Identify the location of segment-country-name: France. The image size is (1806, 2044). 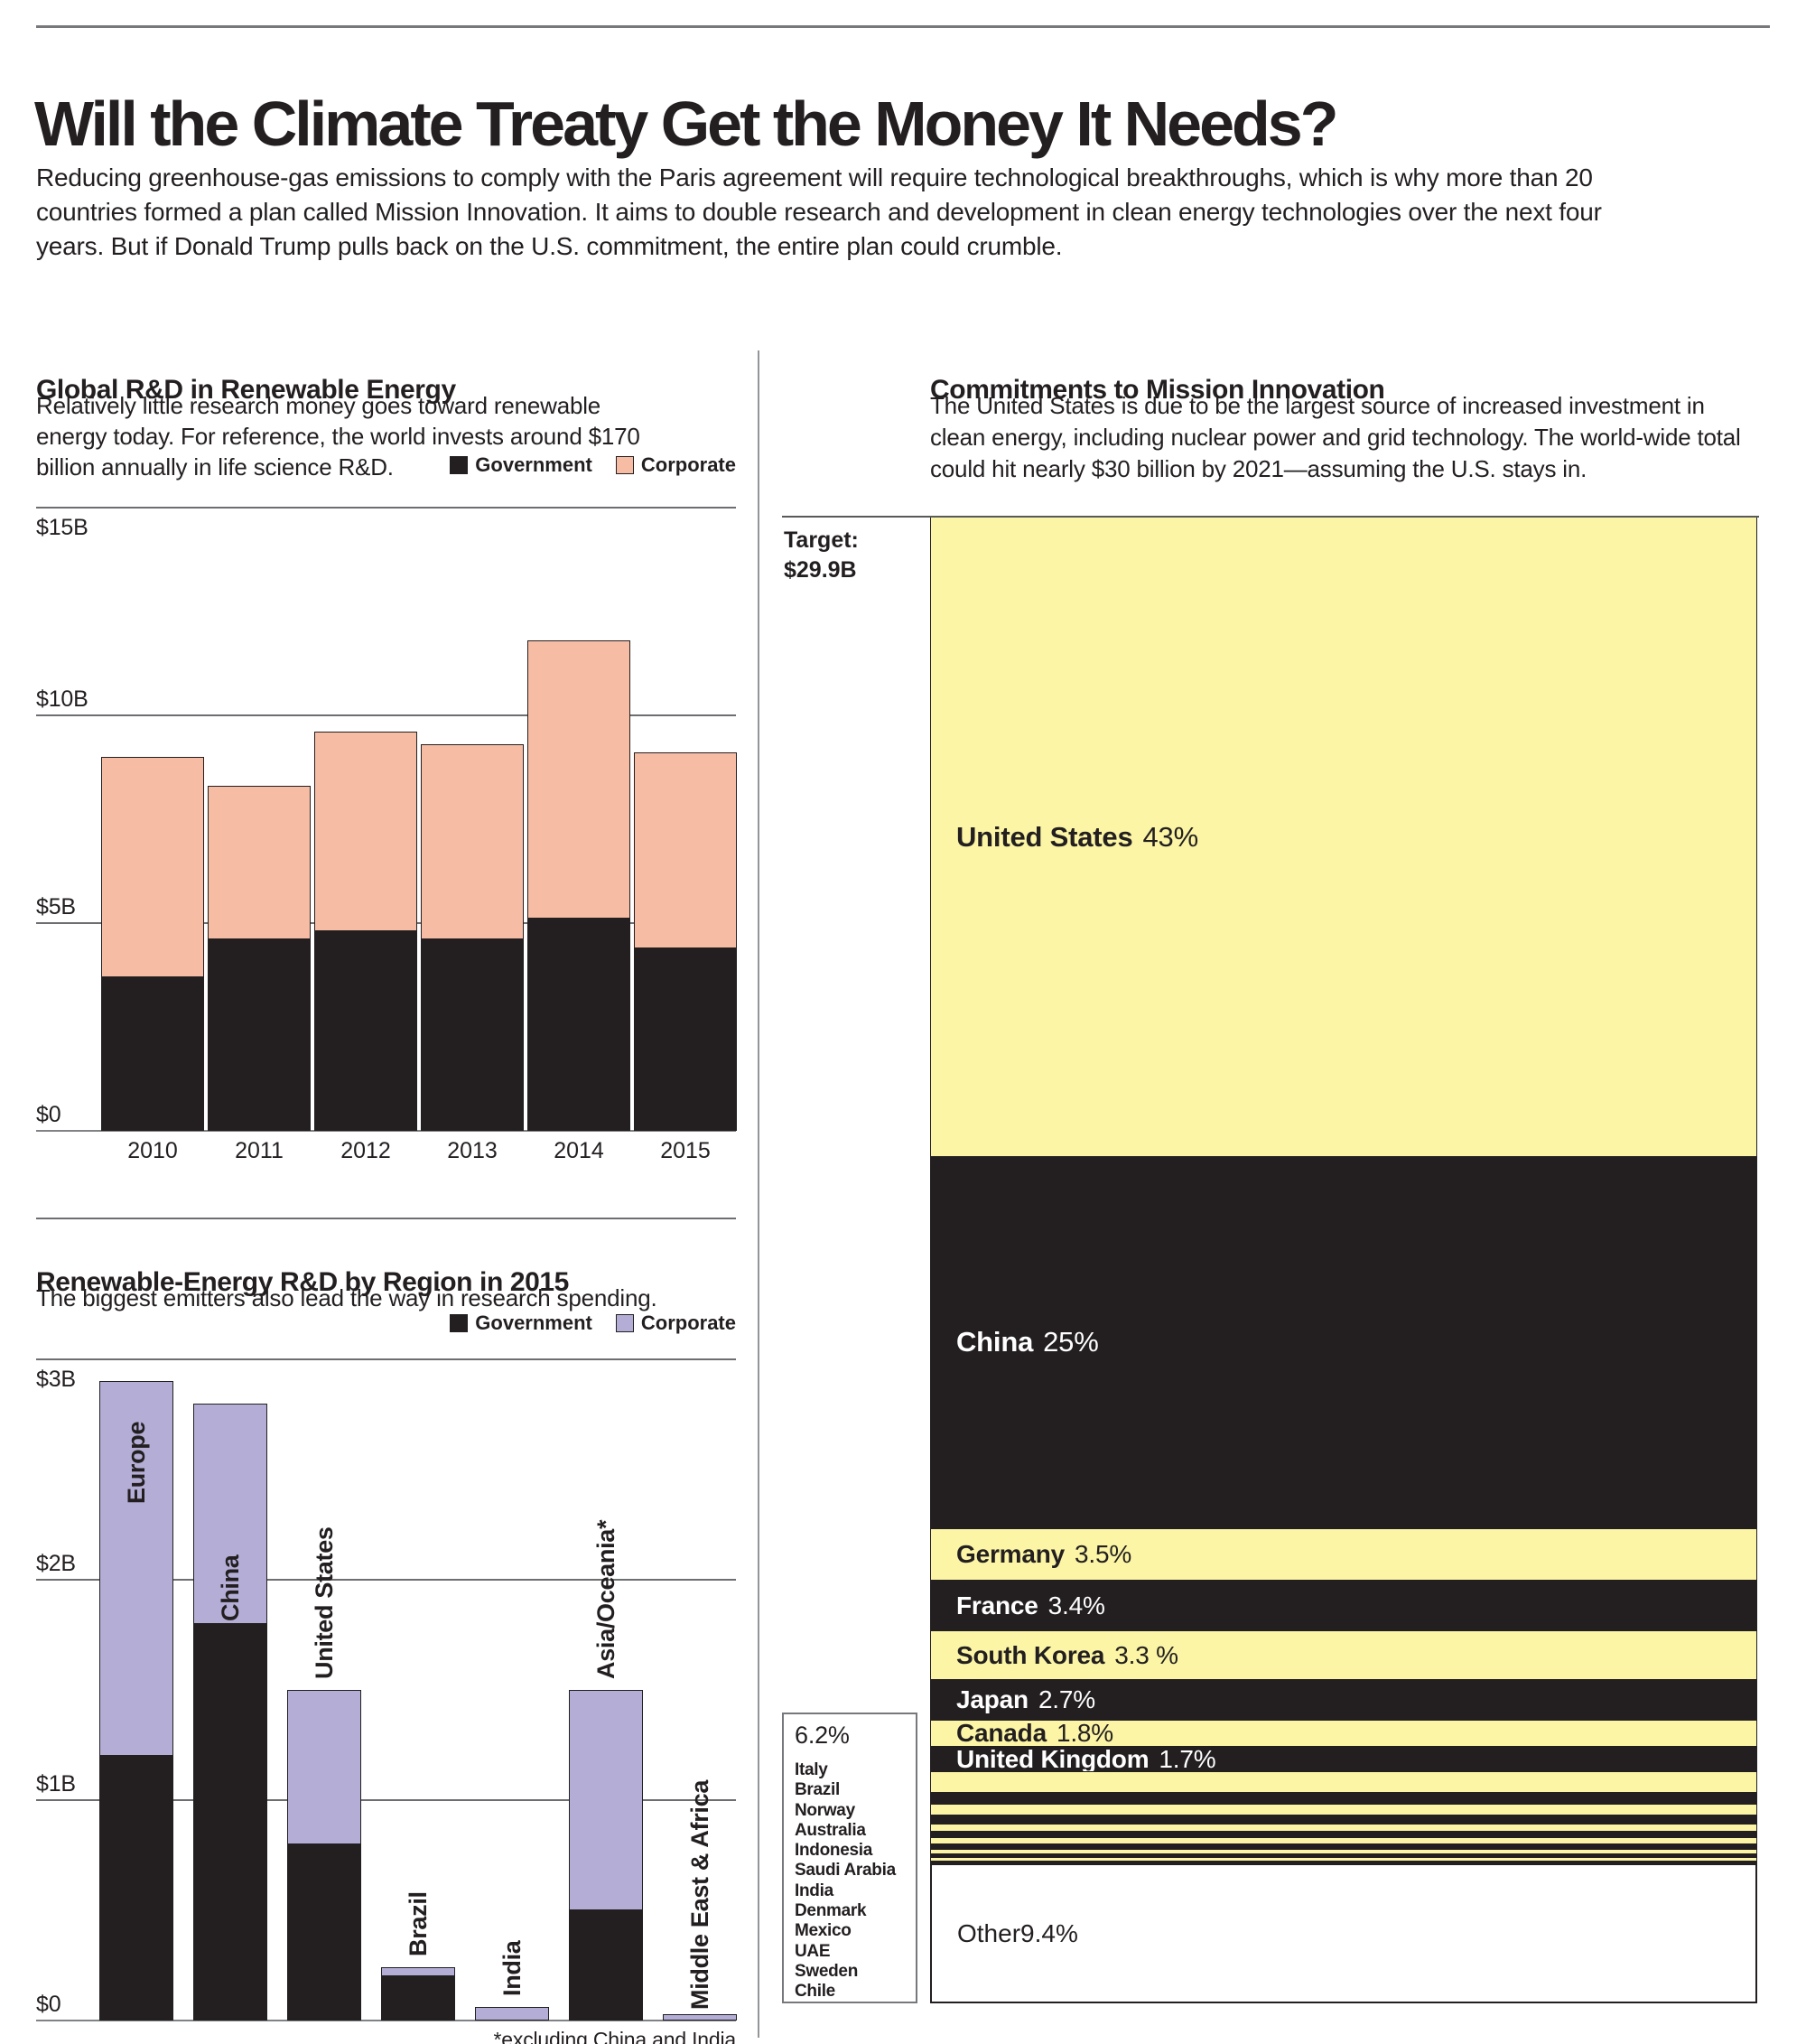
(997, 1605).